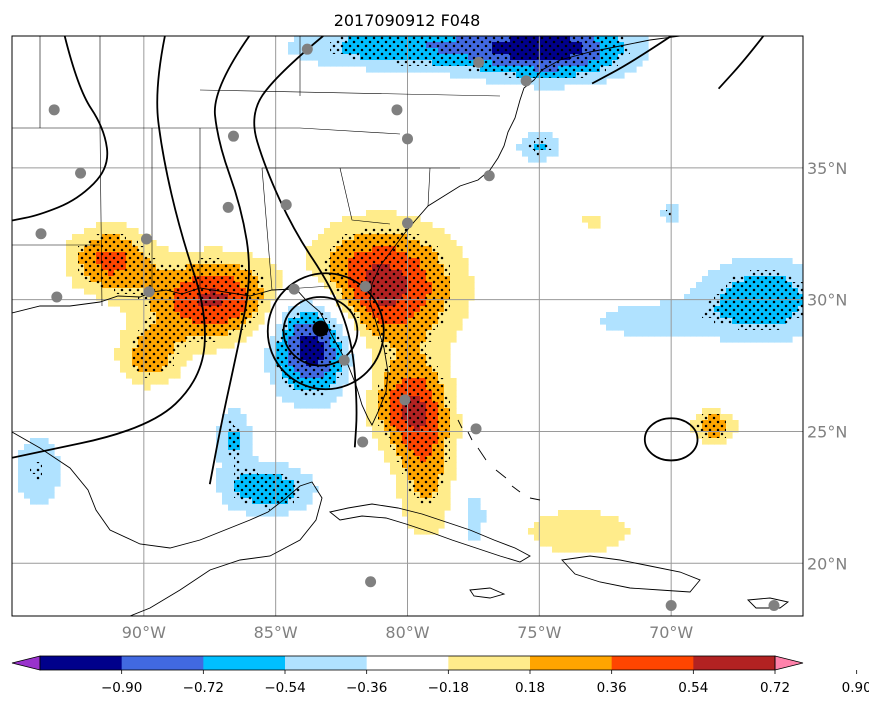  Describe the element at coordinates (365, 286) in the screenshot. I see `station-dot` at that location.